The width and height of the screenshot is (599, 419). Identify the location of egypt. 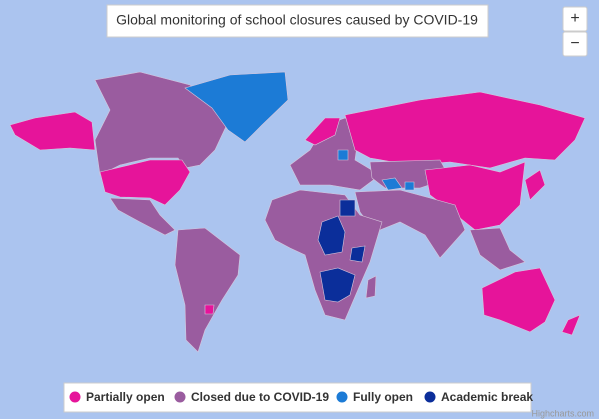
(347, 208).